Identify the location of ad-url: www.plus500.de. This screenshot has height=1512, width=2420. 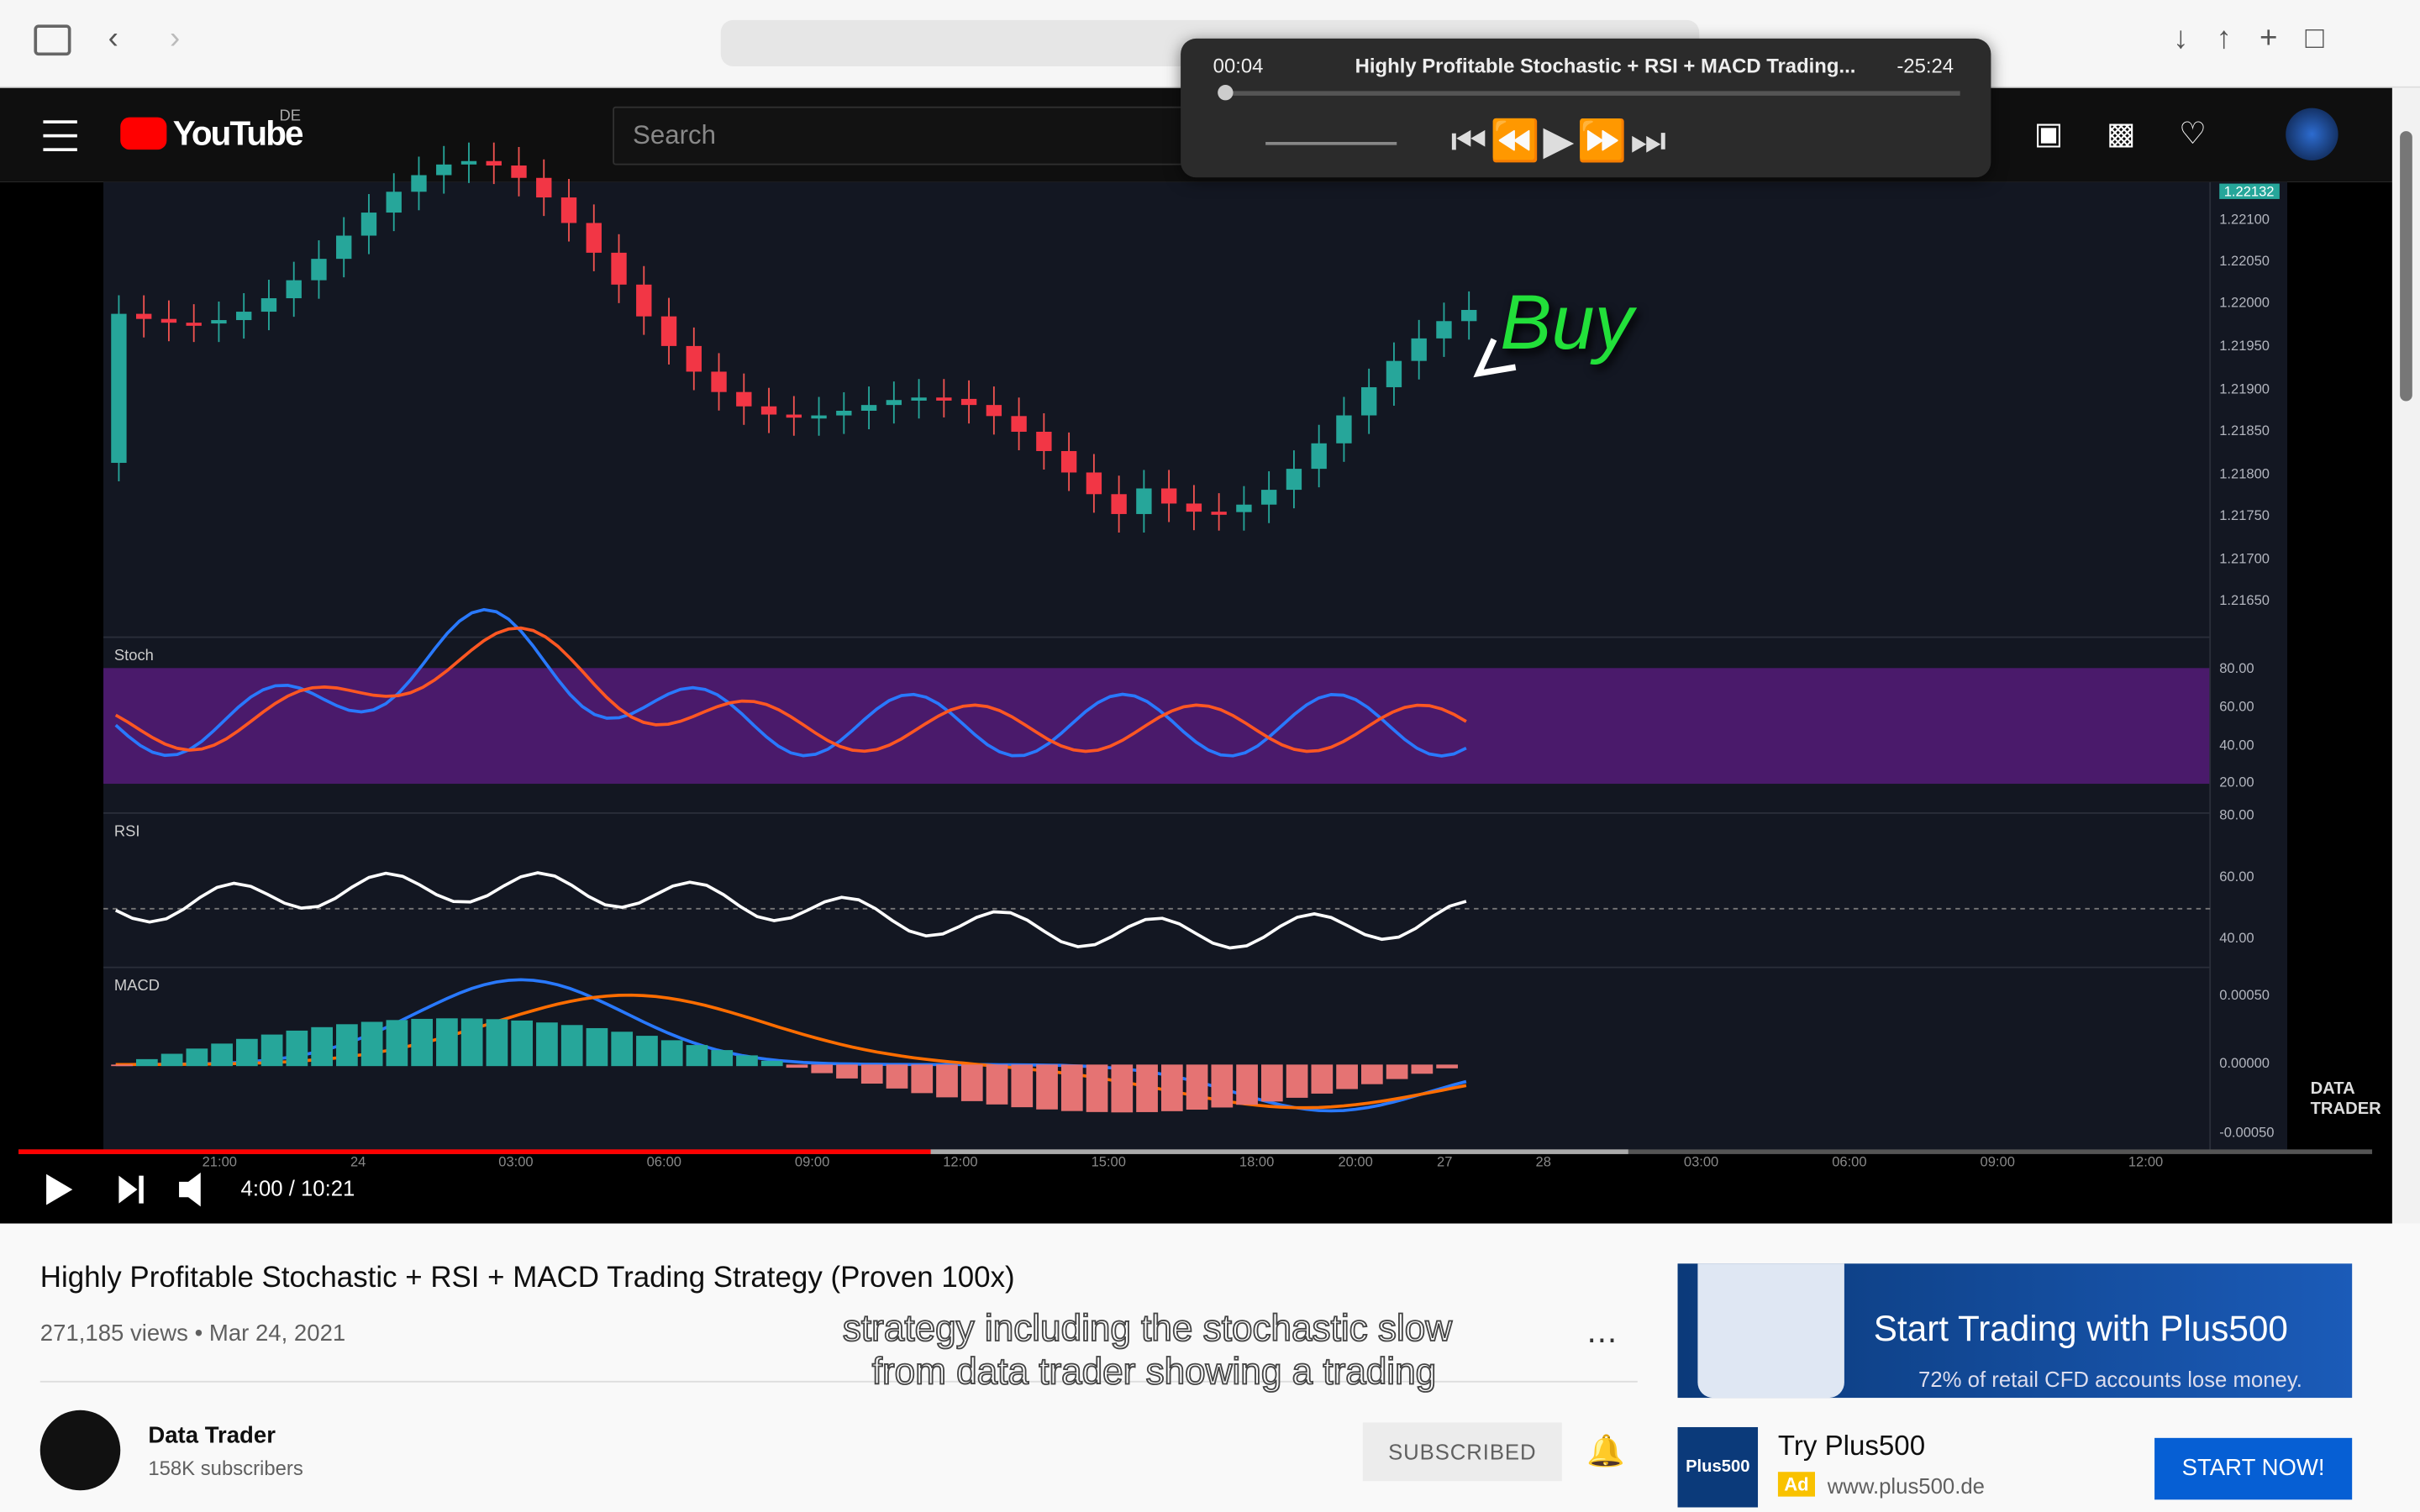
(1906, 1486).